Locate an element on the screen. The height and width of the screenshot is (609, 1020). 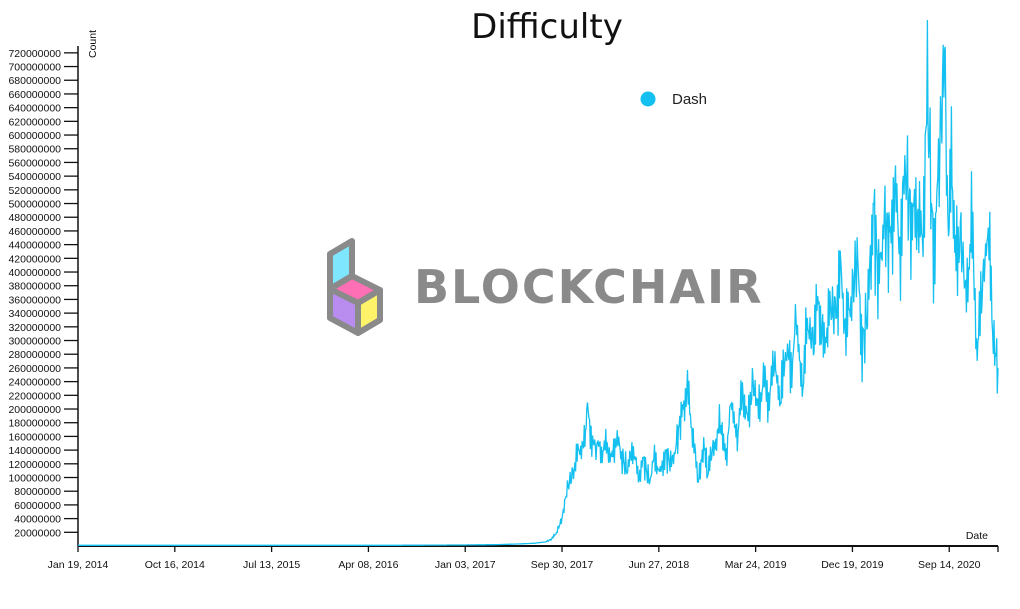
y-tick-label: 600000000 is located at coordinates (34, 136).